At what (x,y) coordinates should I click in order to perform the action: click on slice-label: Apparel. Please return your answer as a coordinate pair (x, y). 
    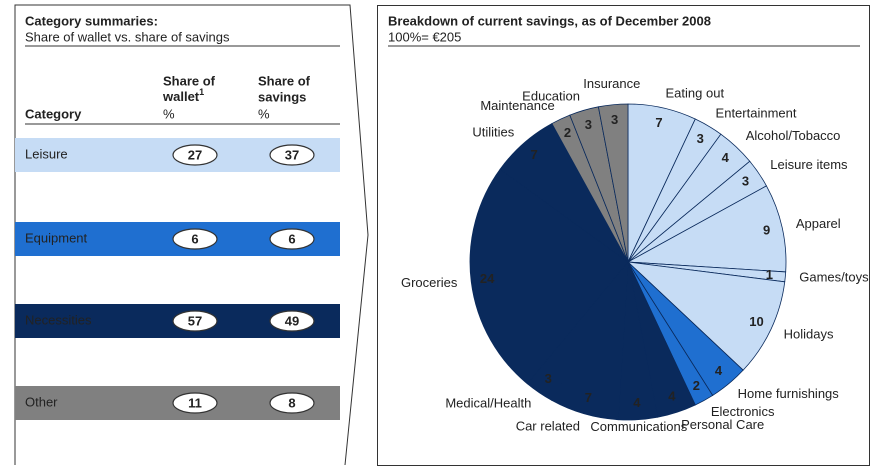
    Looking at the image, I should click on (818, 223).